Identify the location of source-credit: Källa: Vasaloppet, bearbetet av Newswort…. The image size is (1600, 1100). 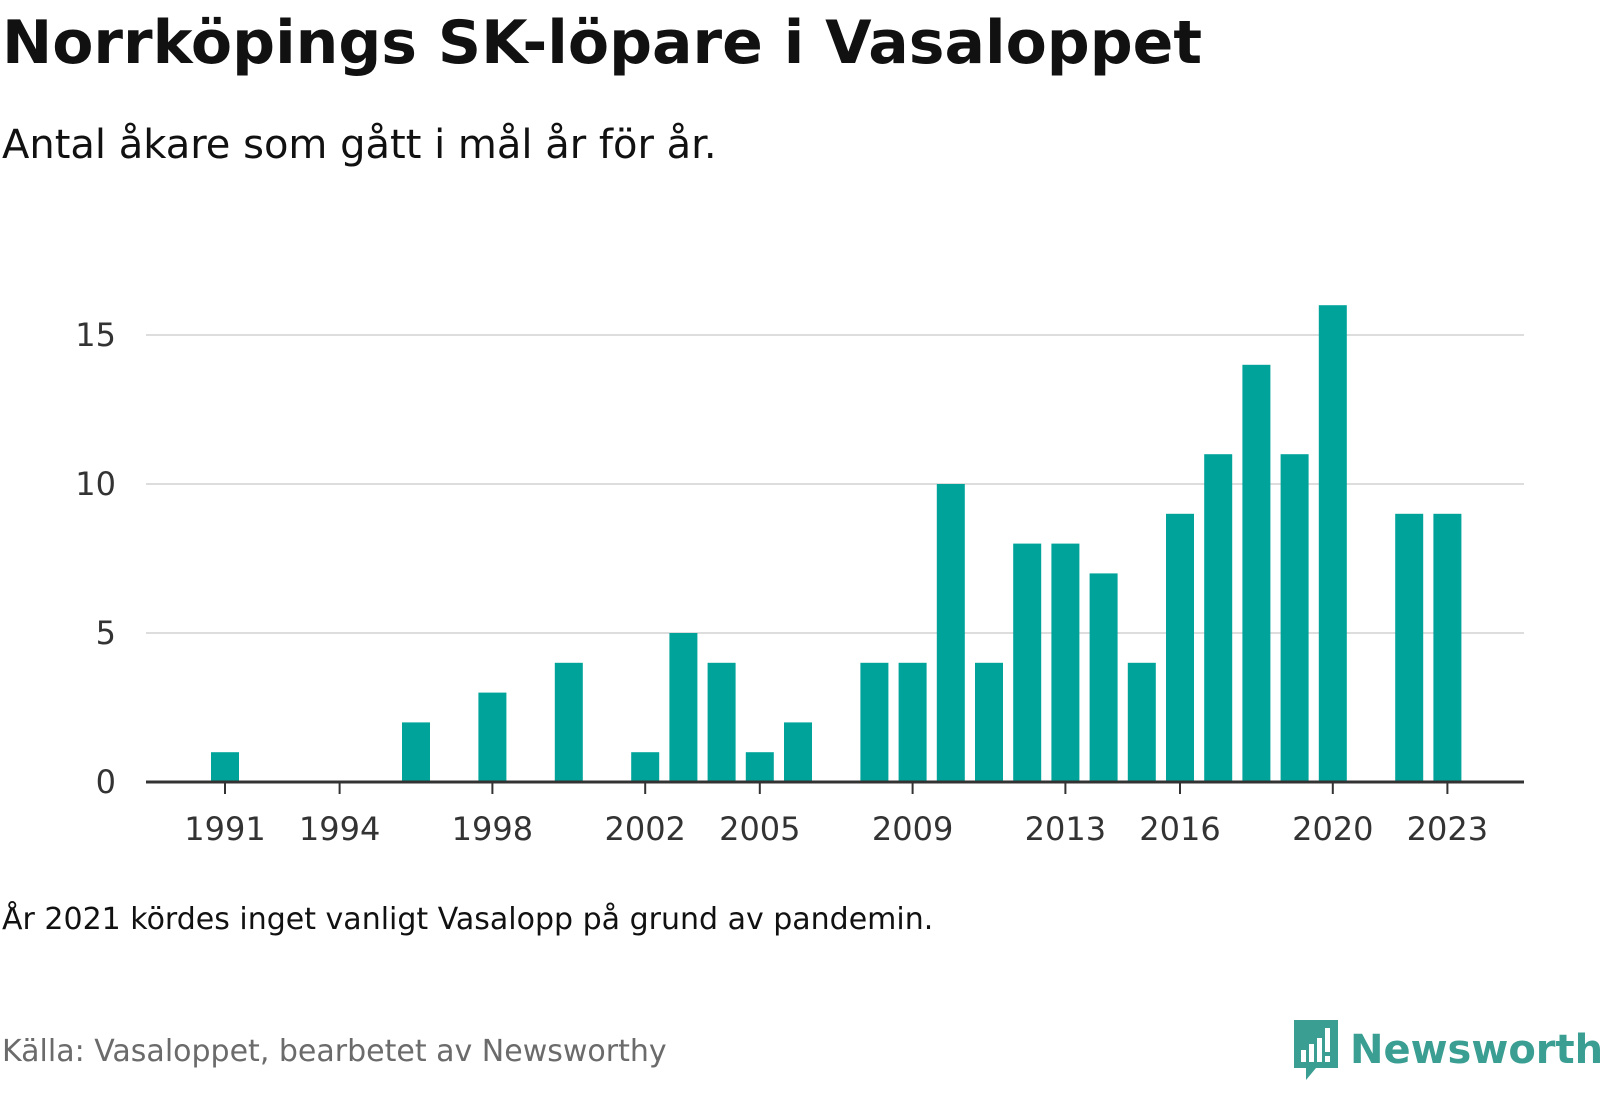
(334, 1051).